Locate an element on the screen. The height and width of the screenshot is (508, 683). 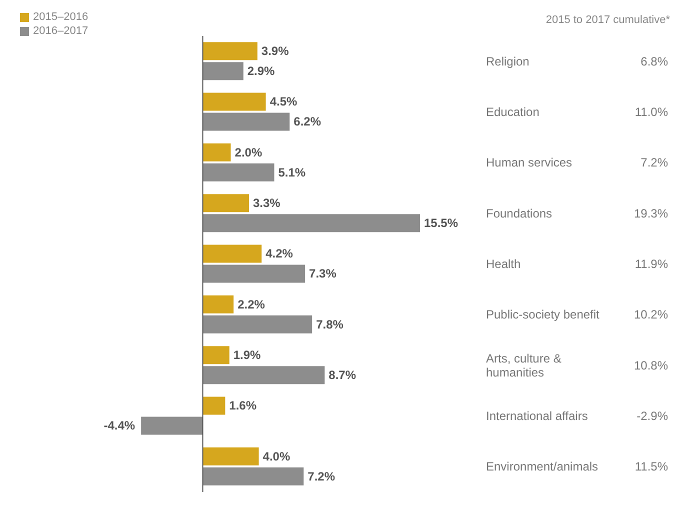
legend-label: 2016–2017 is located at coordinates (60, 31).